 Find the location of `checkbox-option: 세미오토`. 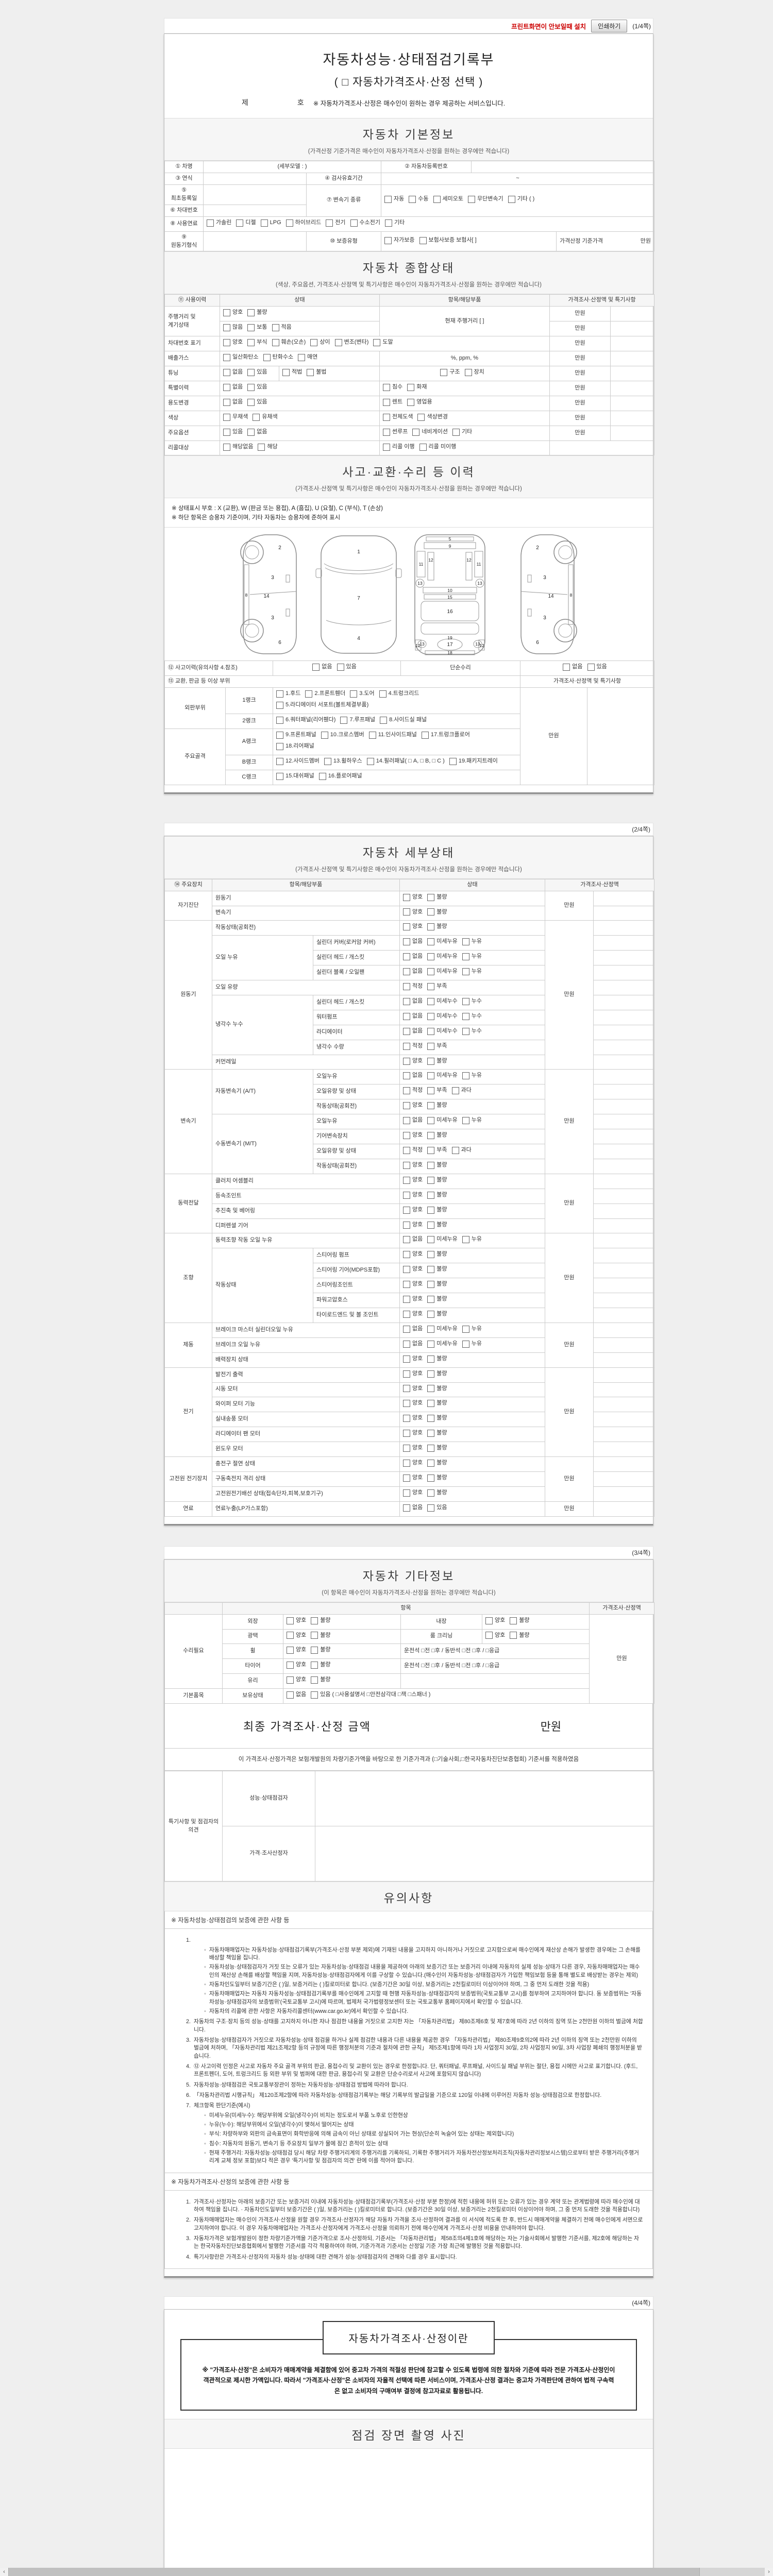

checkbox-option: 세미오토 is located at coordinates (448, 199).